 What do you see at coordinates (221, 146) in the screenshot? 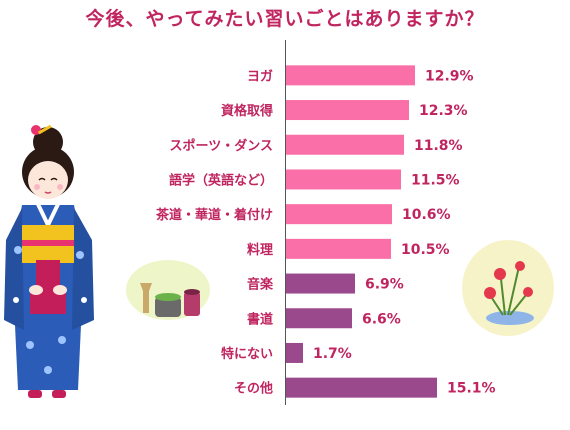
I see `category-label: スポーツ・ダンス` at bounding box center [221, 146].